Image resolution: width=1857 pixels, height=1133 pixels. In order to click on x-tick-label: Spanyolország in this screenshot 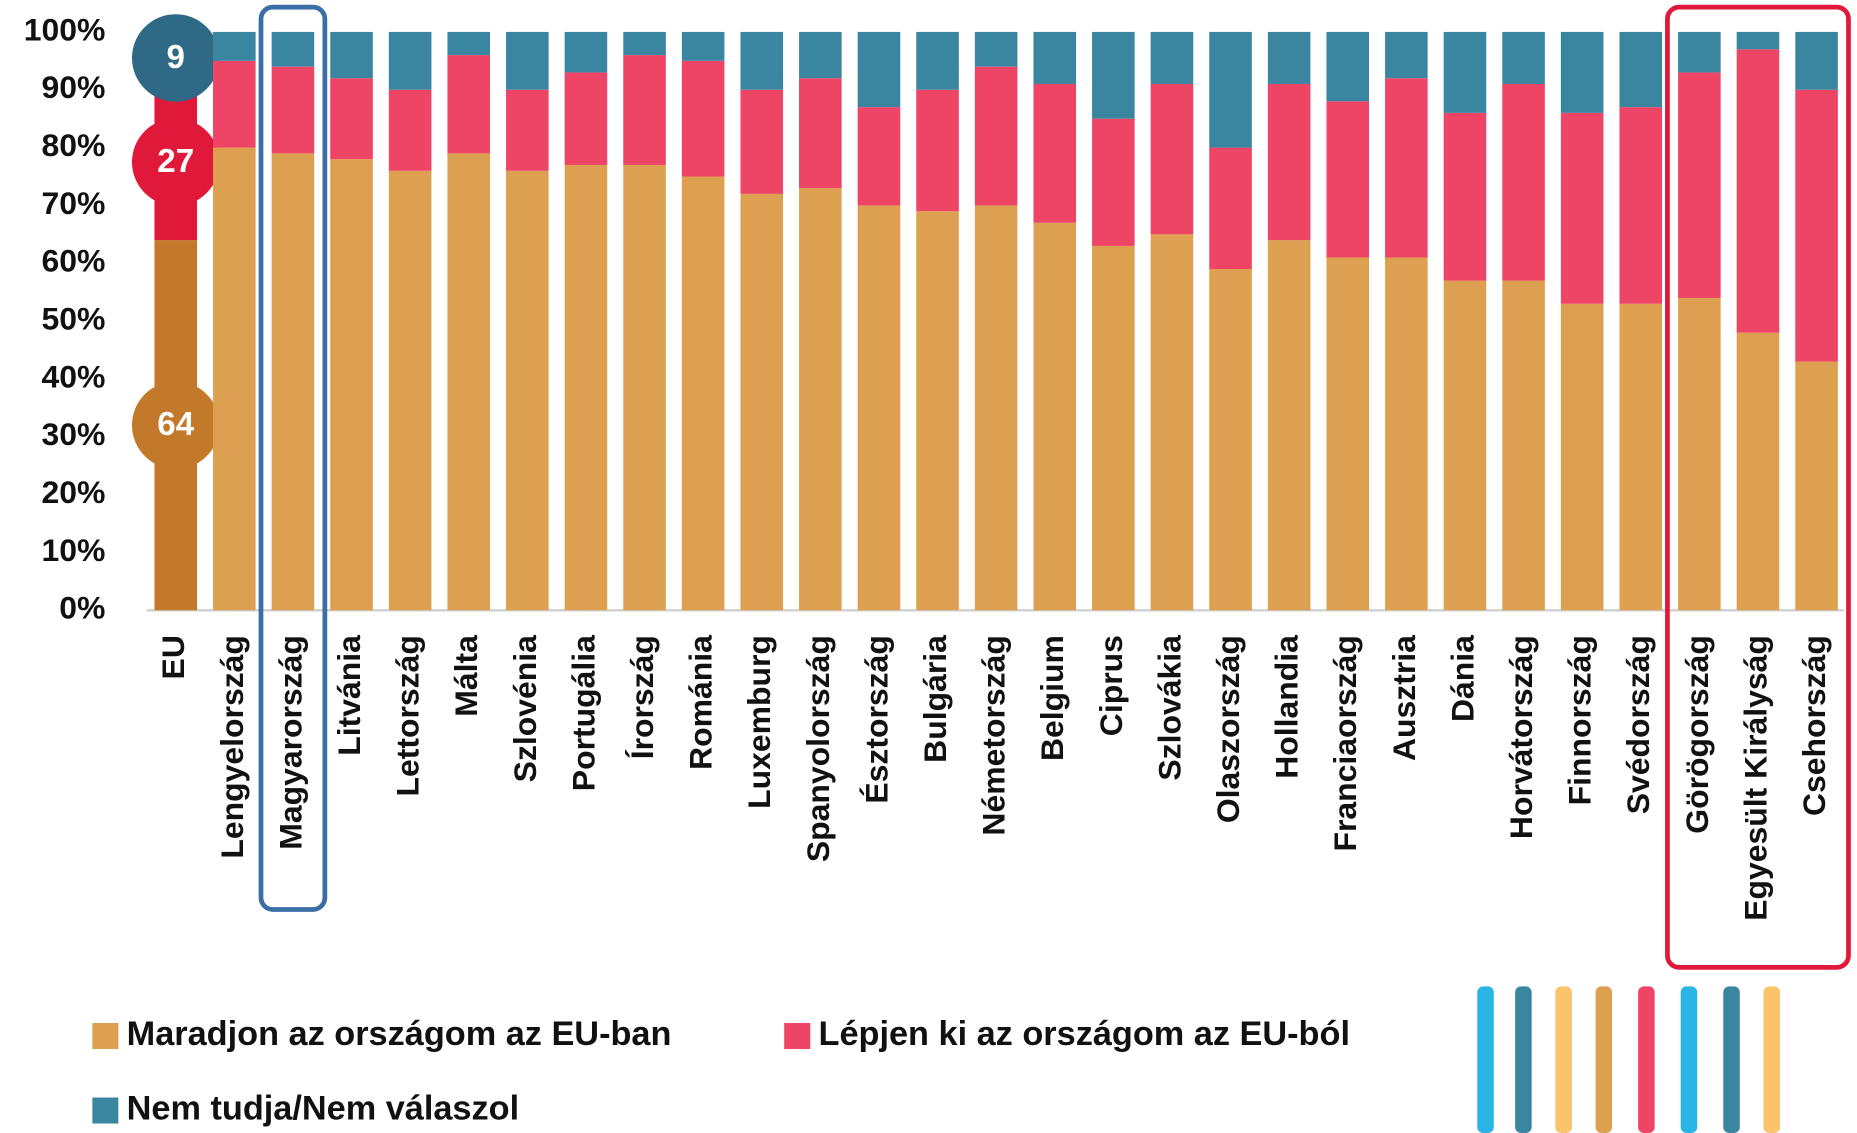, I will do `click(818, 748)`.